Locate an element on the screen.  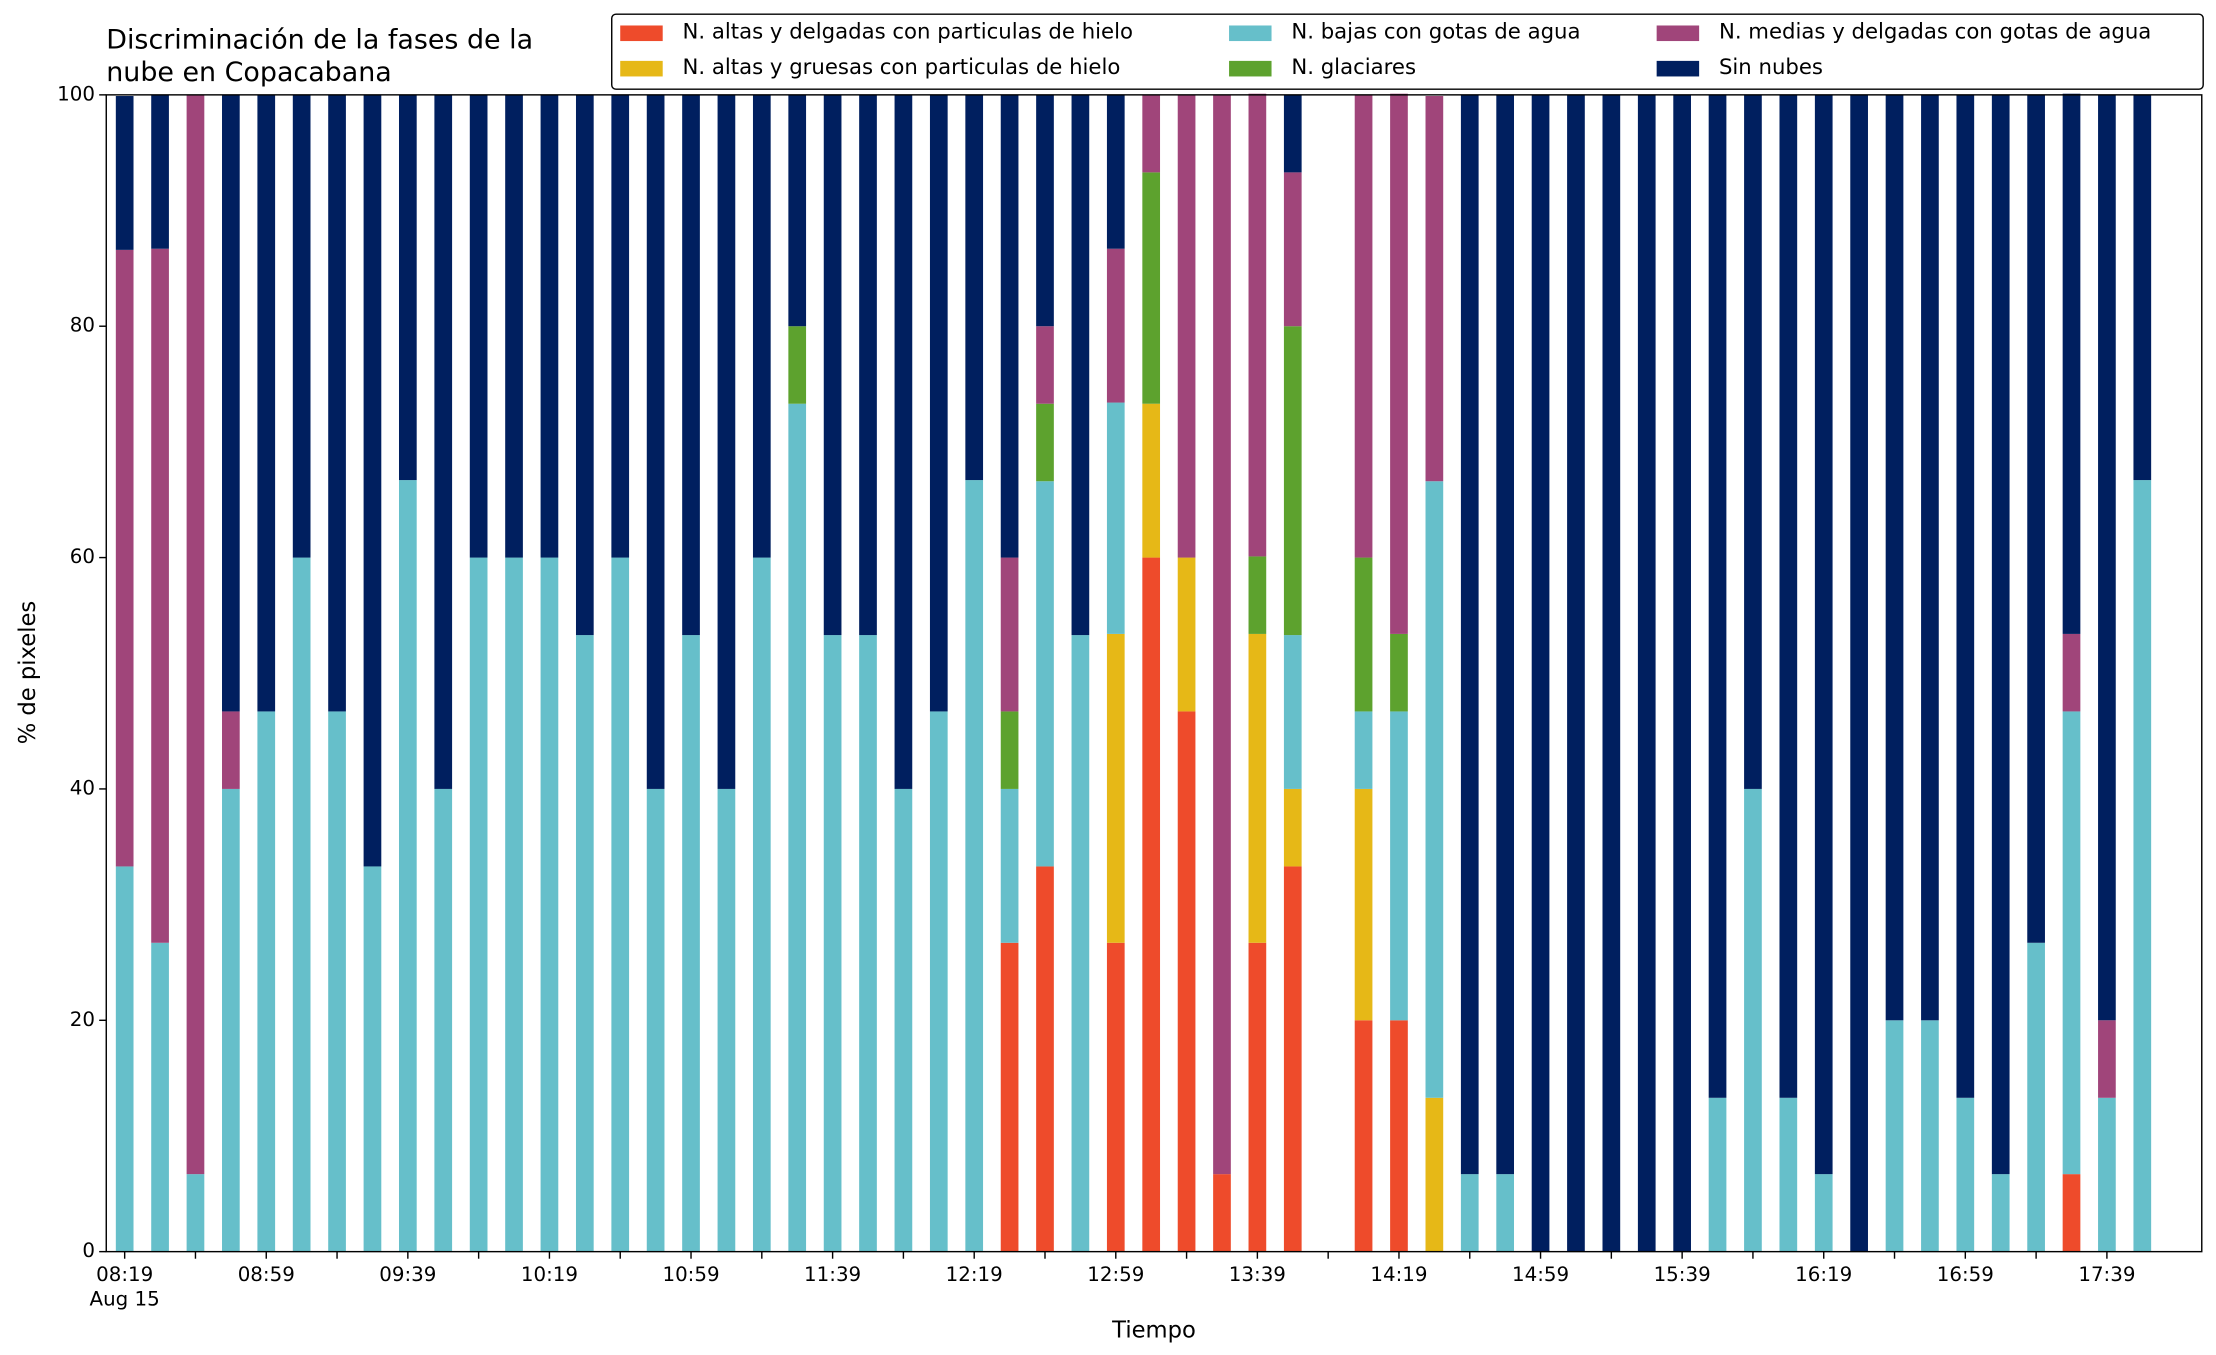
chart-title: Discriminación de la fases de la is located at coordinates (319, 40).